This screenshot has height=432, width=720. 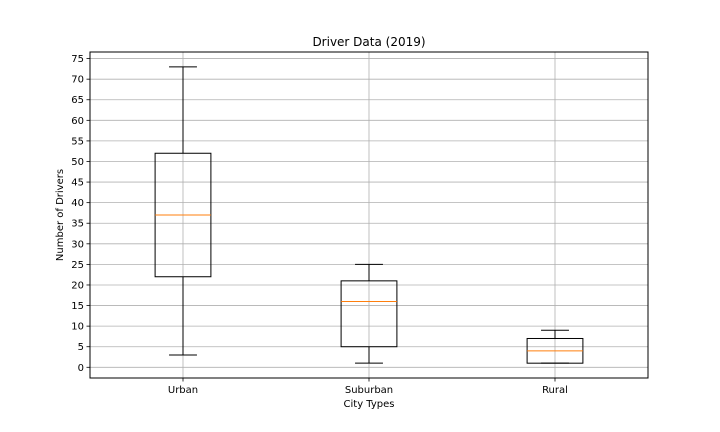 What do you see at coordinates (555, 390) in the screenshot?
I see `x-tick-label: Rural` at bounding box center [555, 390].